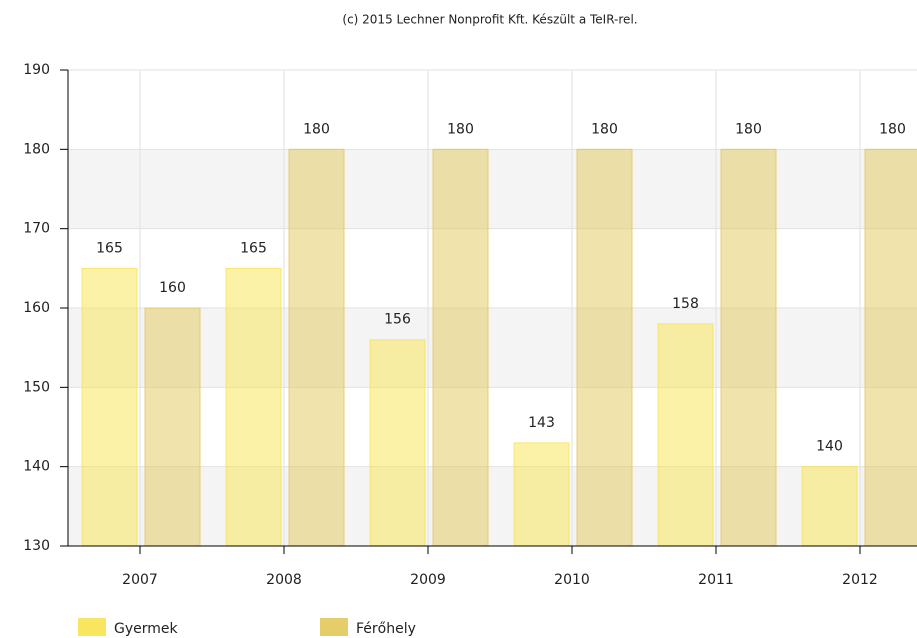 This screenshot has width=917, height=638. Describe the element at coordinates (428, 580) in the screenshot. I see `x-tick-label: 2009` at that location.